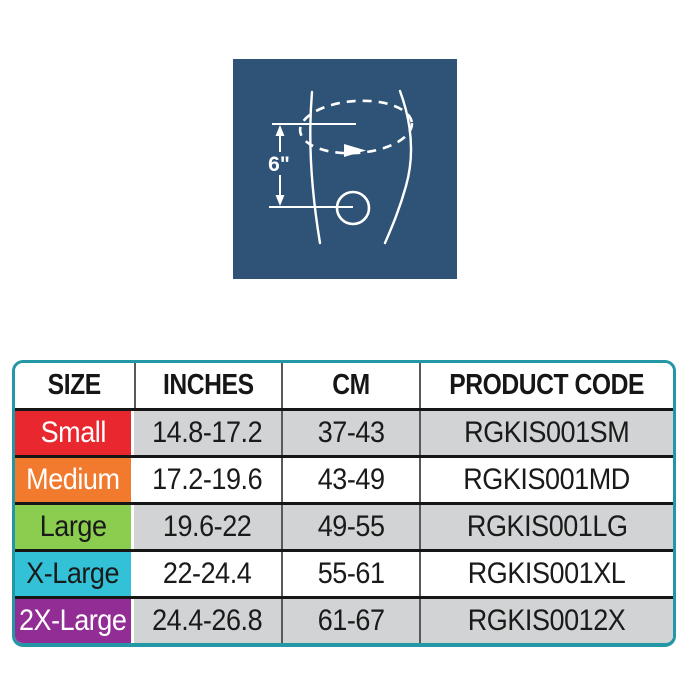 This screenshot has height=700, width=690. I want to click on inches-cell: 17.2-19.6, so click(207, 479).